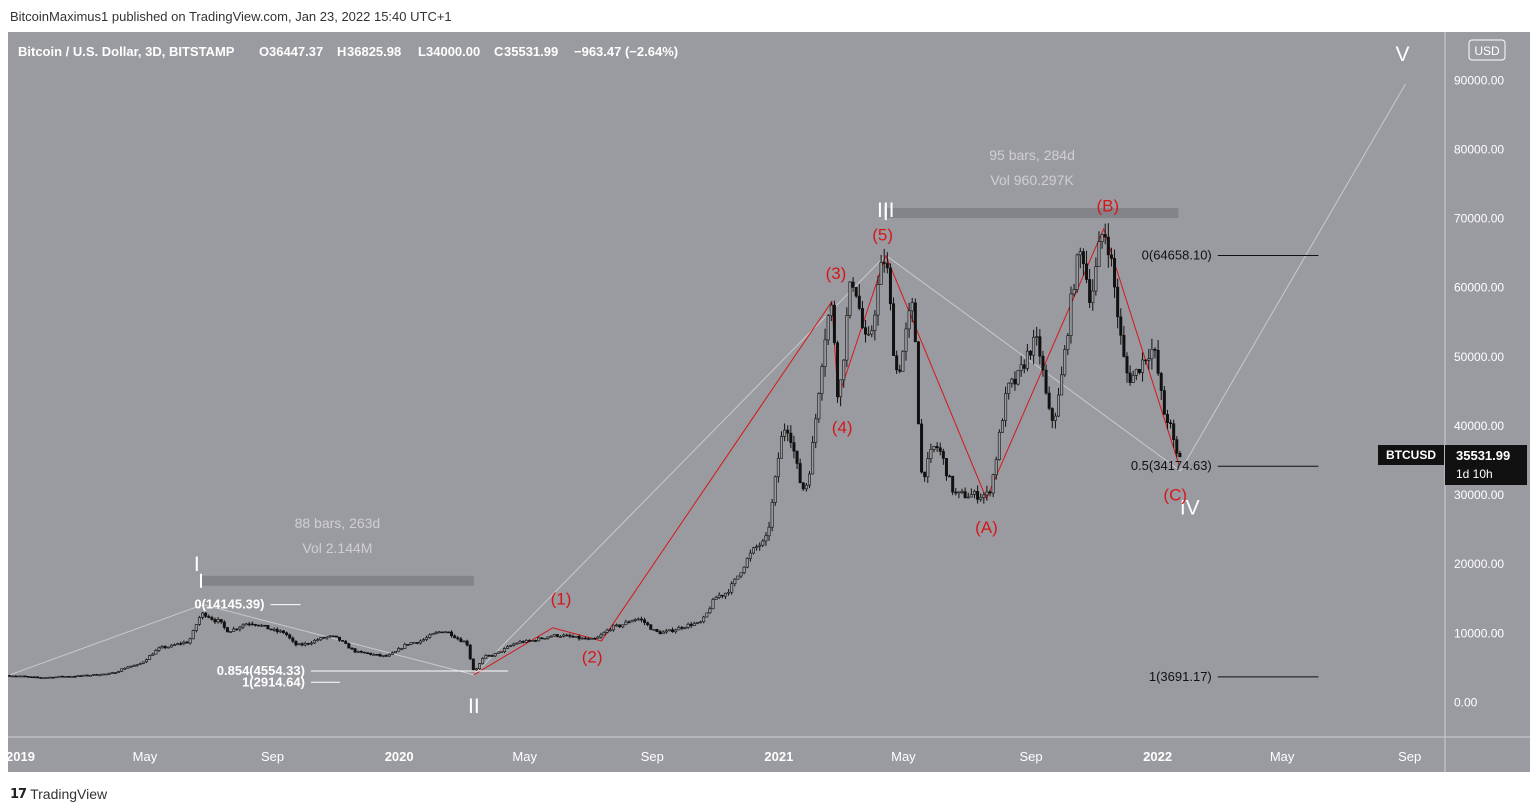 The height and width of the screenshot is (810, 1536). What do you see at coordinates (58, 794) in the screenshot?
I see `tradingview-brand: 17 TradingView` at bounding box center [58, 794].